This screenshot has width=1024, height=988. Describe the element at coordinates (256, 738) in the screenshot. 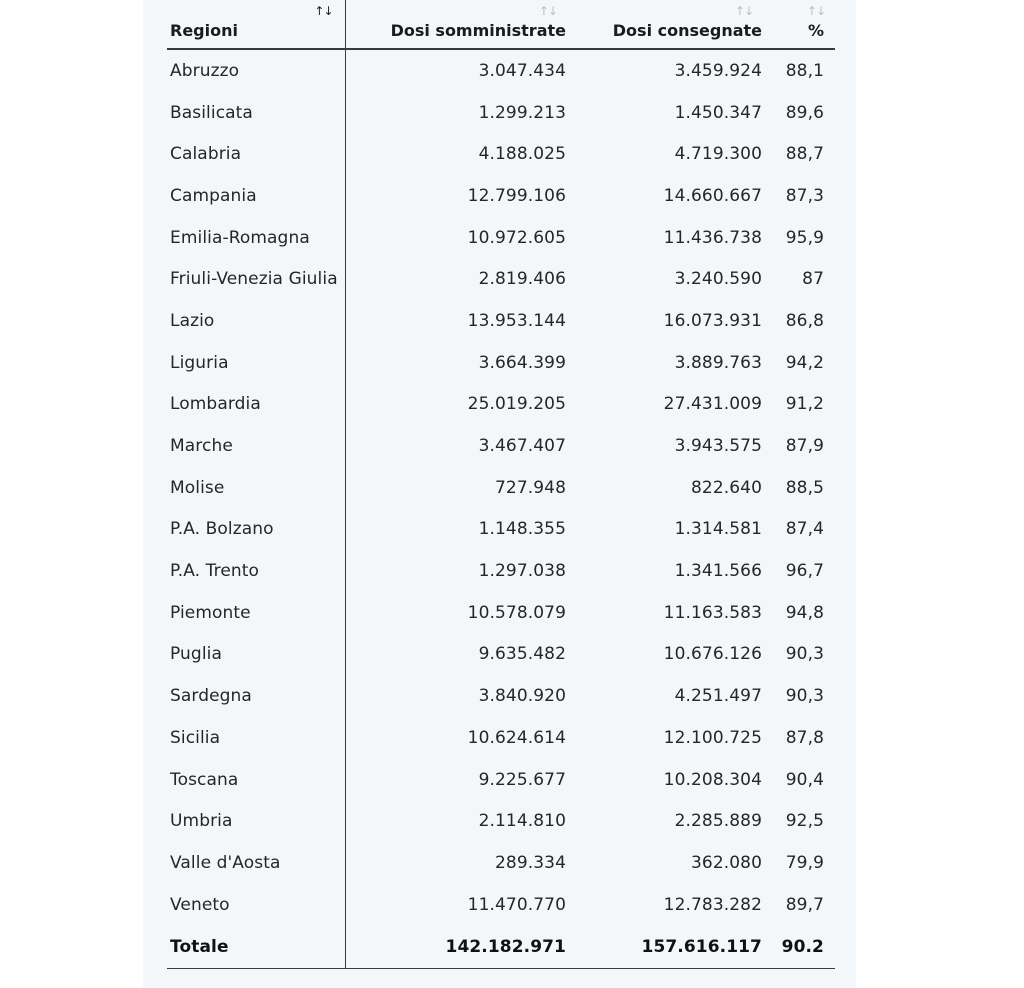

I see `cell-region: Sicilia` at that location.